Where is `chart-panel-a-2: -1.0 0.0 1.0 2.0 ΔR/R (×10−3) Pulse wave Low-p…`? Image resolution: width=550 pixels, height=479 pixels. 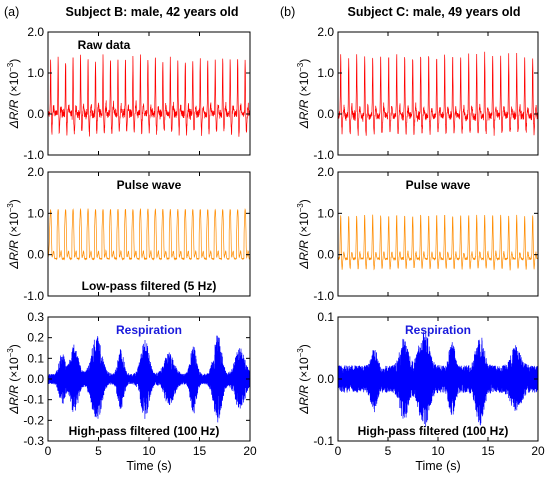
chart-panel-a-2: -1.0 0.0 1.0 2.0 ΔR/R (×10−3) Pulse wave Low-p… is located at coordinates (128, 234).